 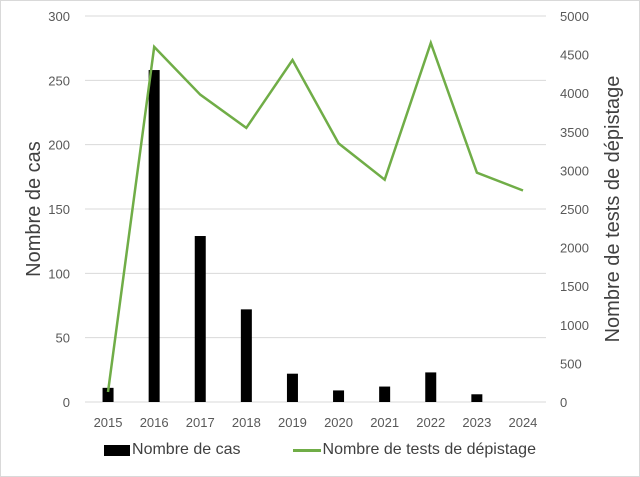 What do you see at coordinates (574, 286) in the screenshot?
I see `y2-tick-label: 1500` at bounding box center [574, 286].